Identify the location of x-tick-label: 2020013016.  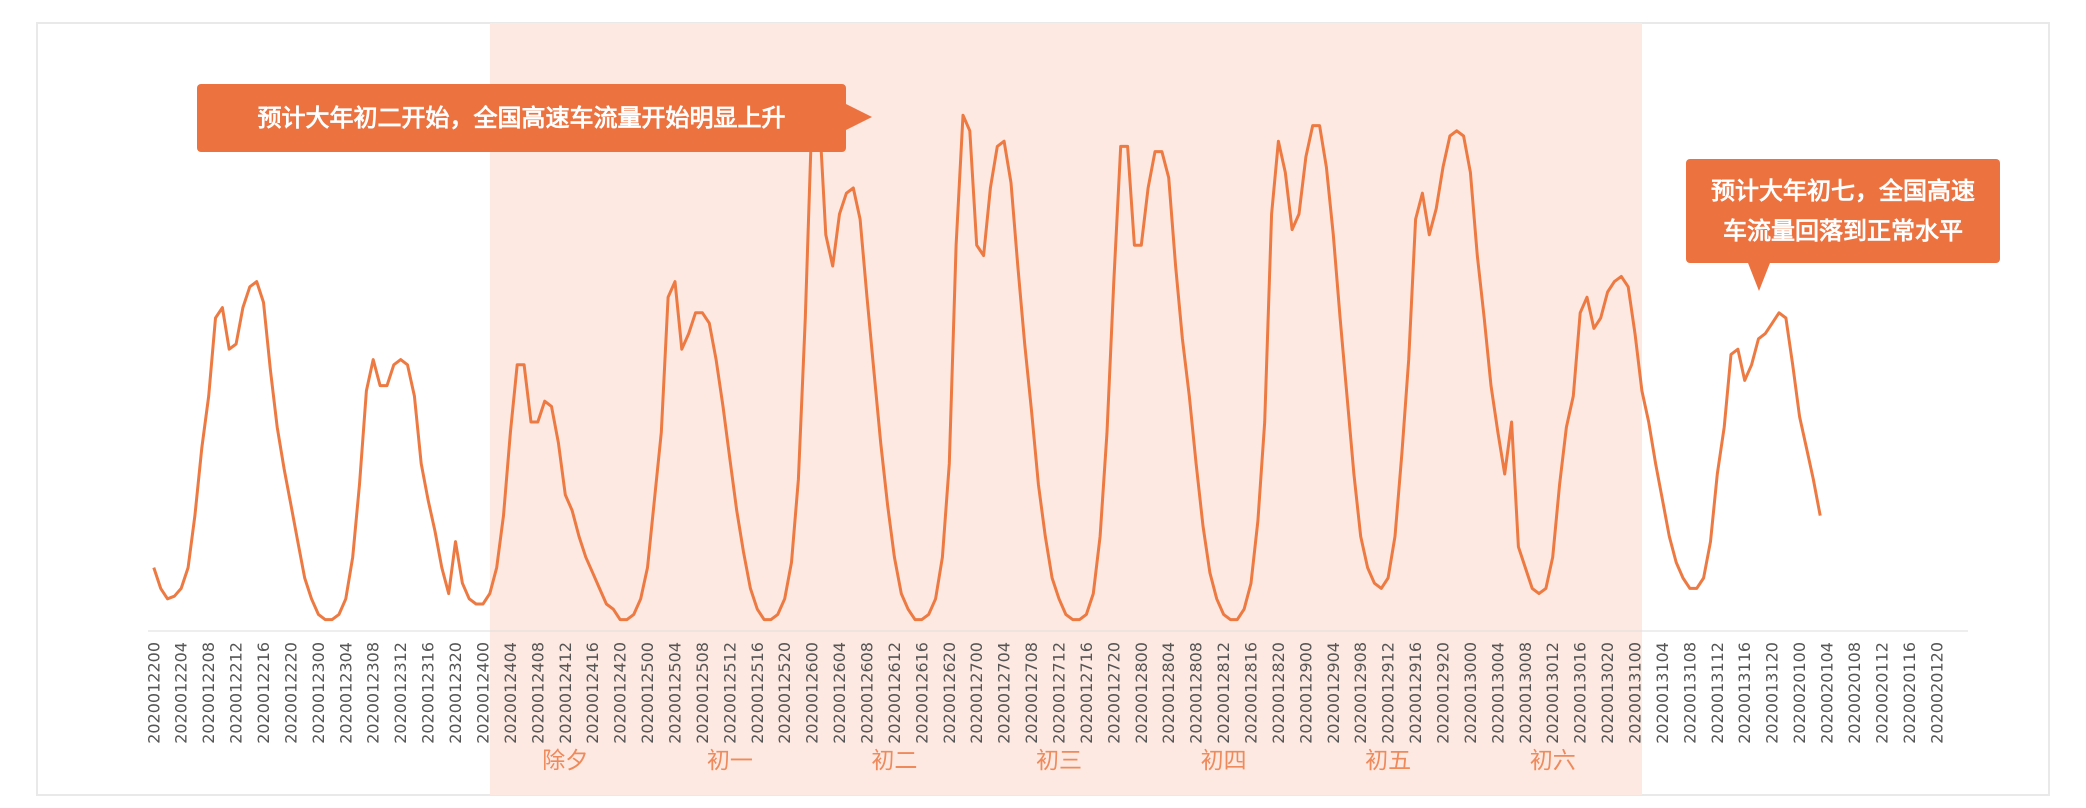
(1580, 693).